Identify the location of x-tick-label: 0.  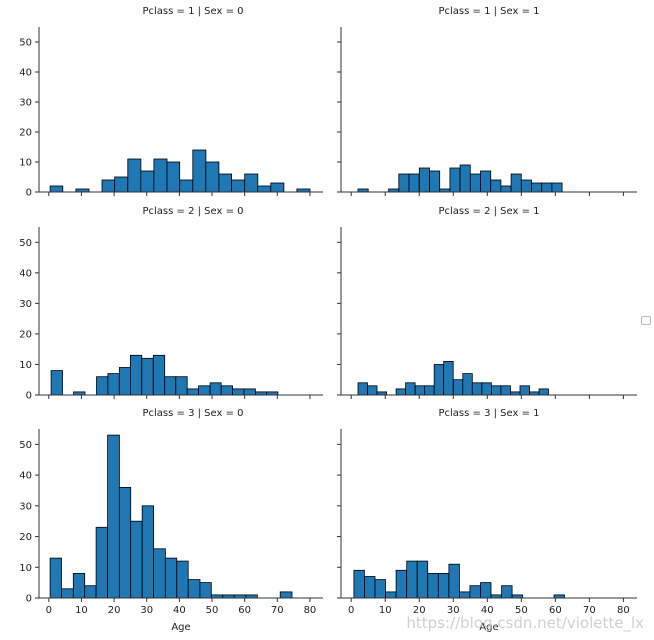
(351, 610).